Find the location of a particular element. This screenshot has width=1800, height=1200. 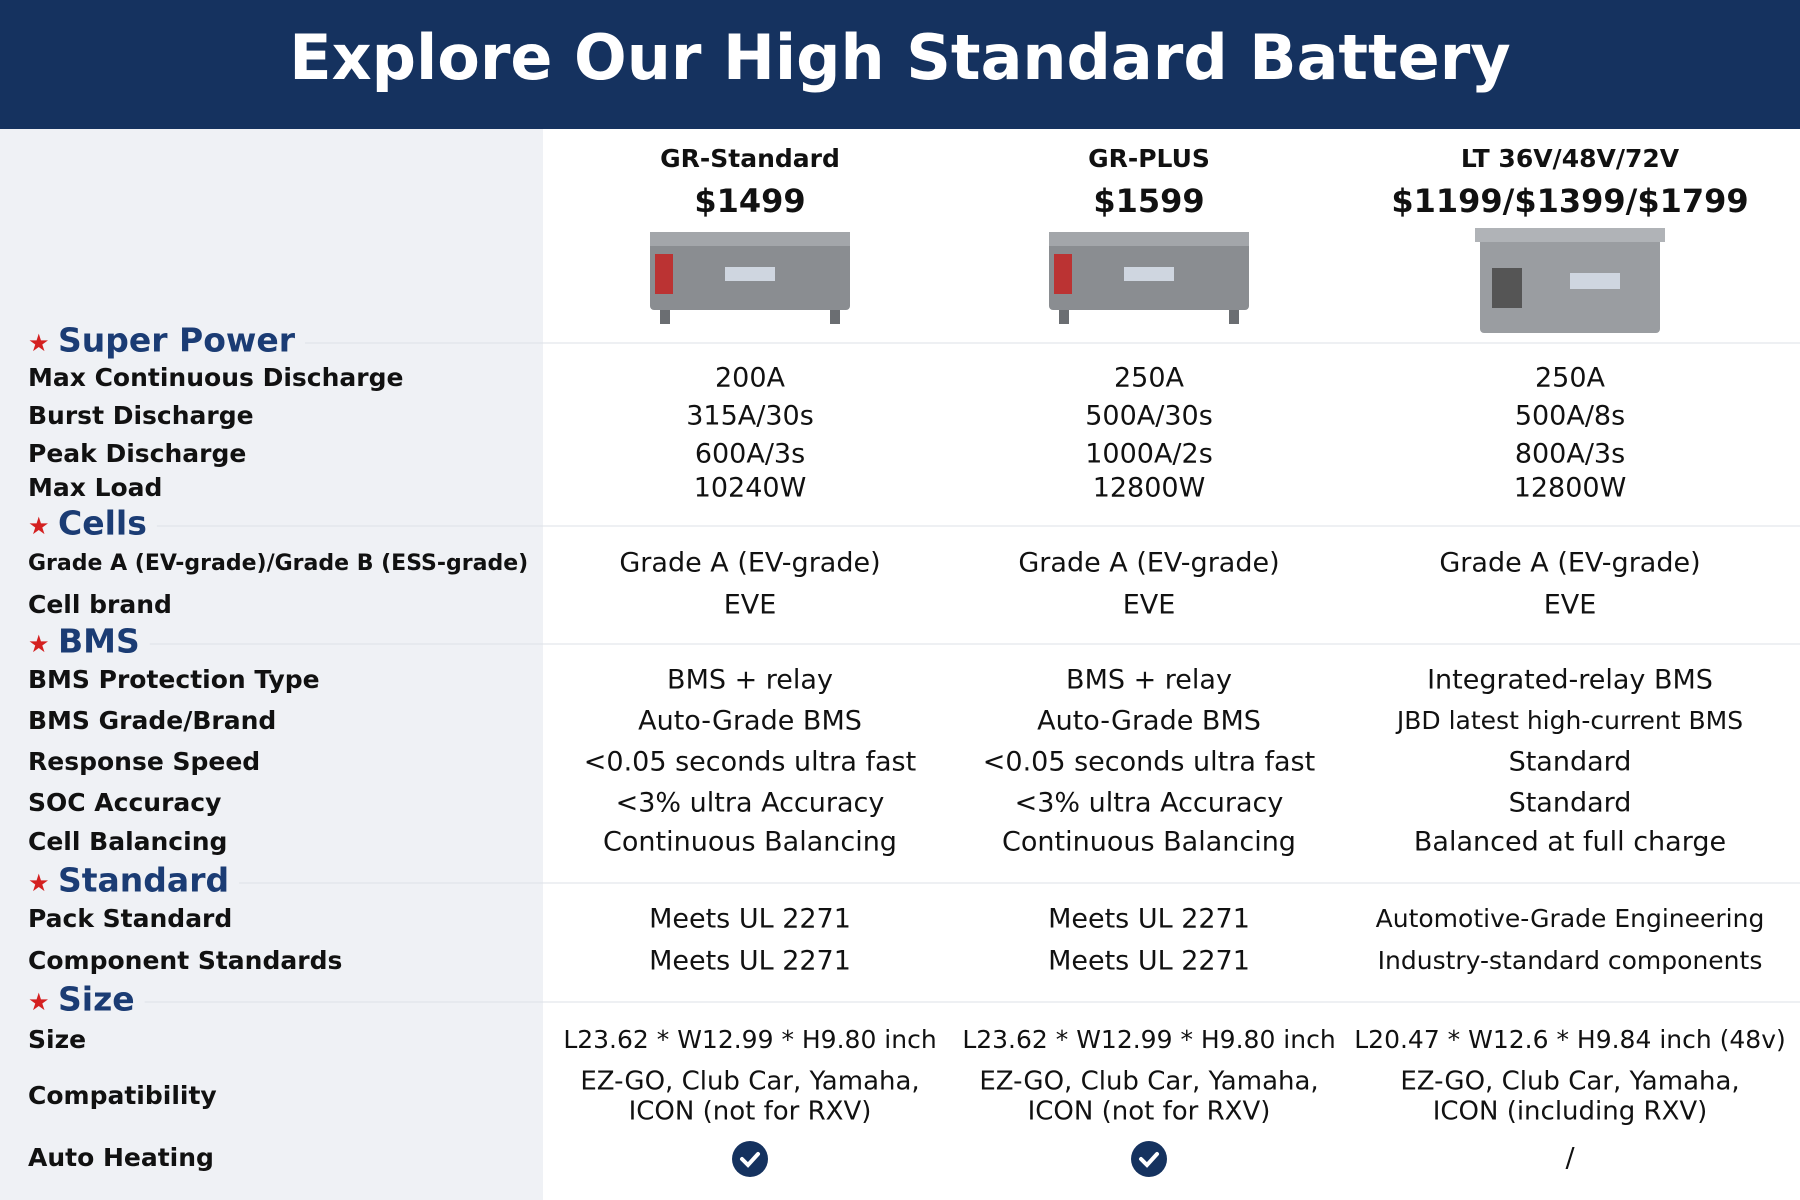

cell-value: 600A/3s is located at coordinates (750, 454).